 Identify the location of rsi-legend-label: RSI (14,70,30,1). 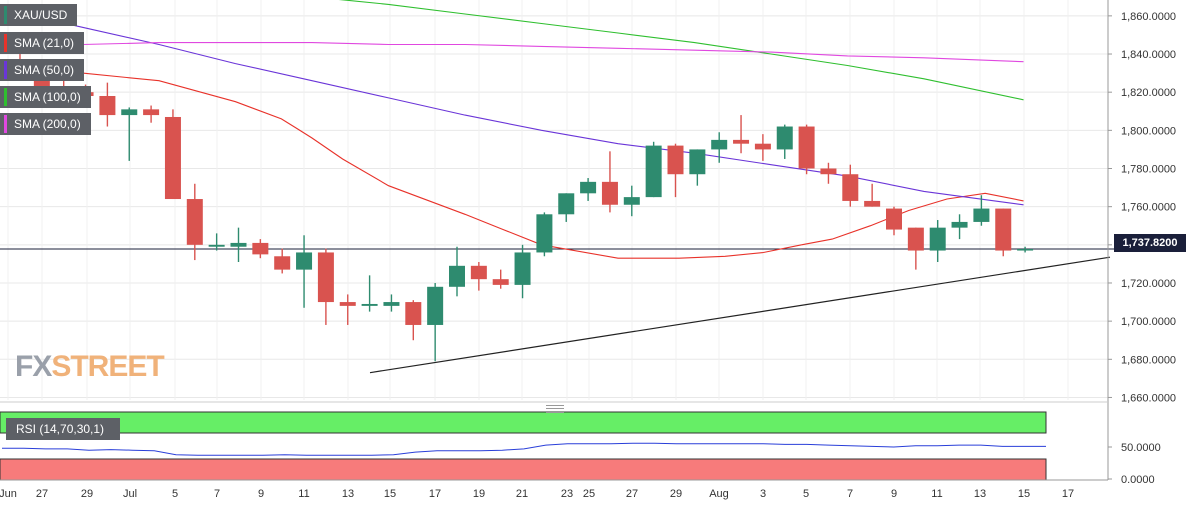
(63, 429).